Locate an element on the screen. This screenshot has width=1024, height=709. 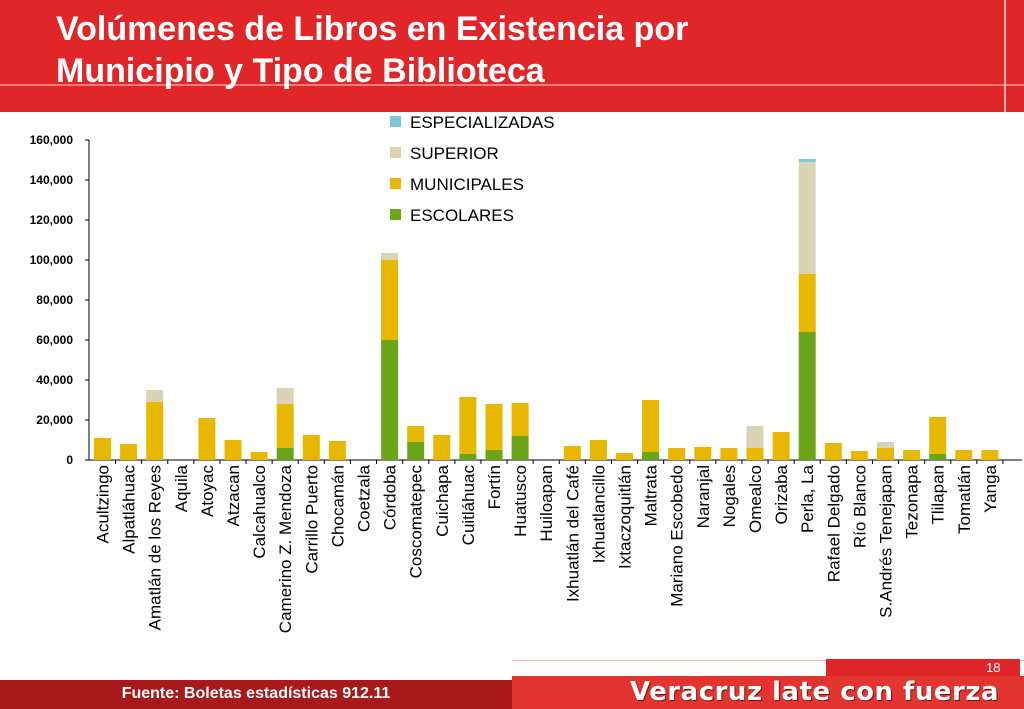
y-tick-label: 140,000 is located at coordinates (52, 180).